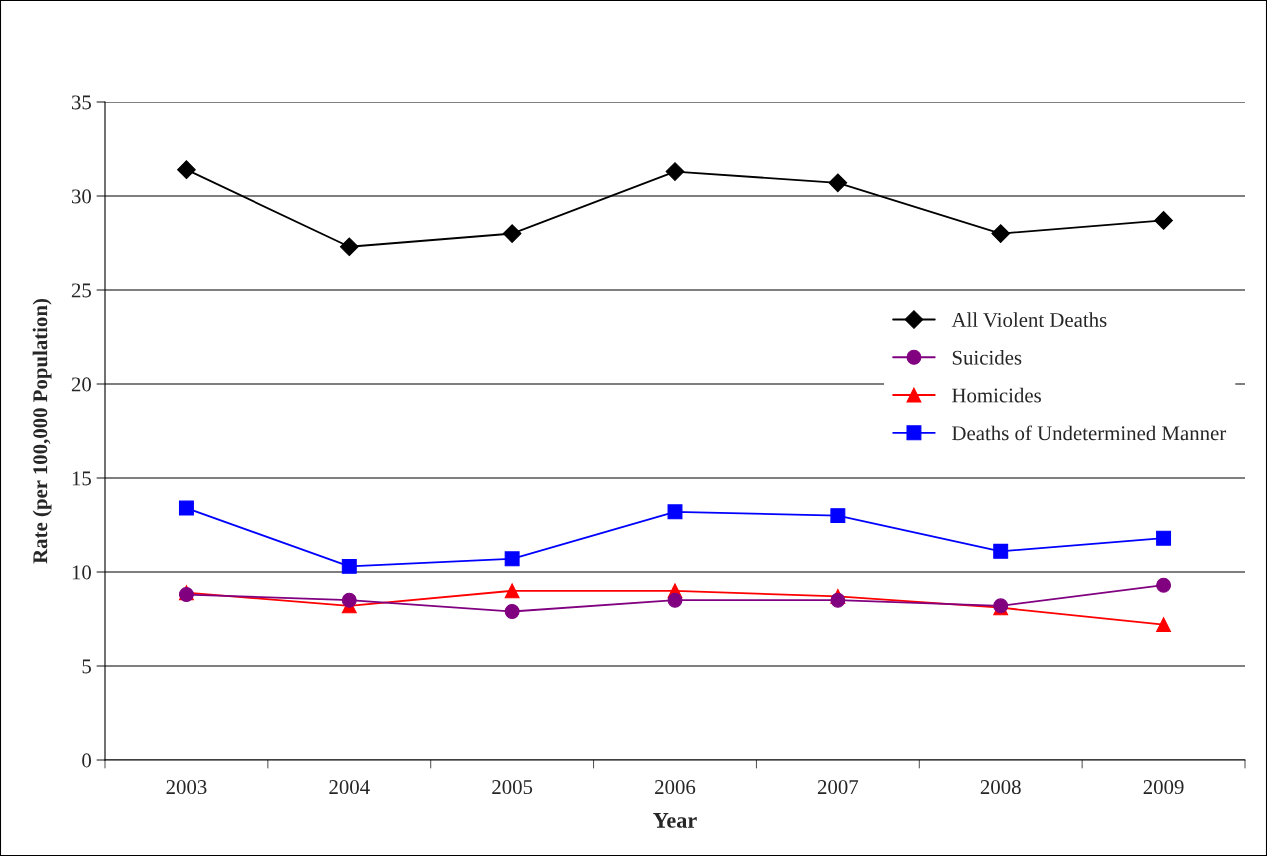  I want to click on y-tick-label: 35, so click(81, 102).